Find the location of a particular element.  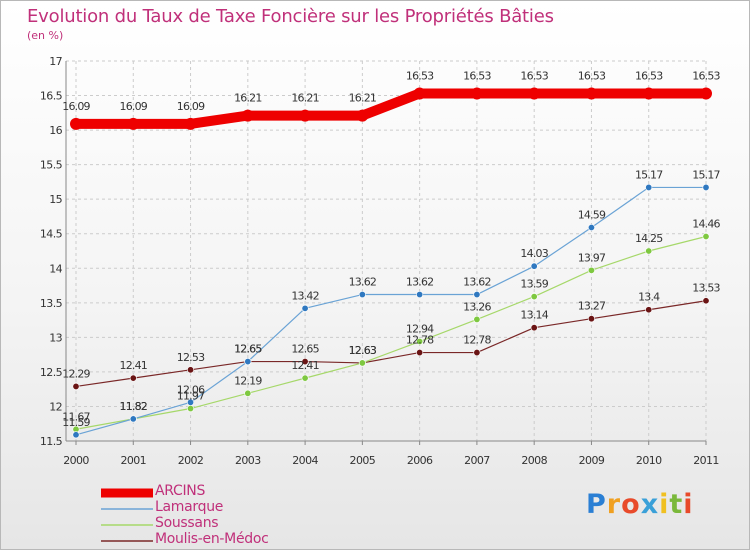

data-label: 13.27 is located at coordinates (592, 306).